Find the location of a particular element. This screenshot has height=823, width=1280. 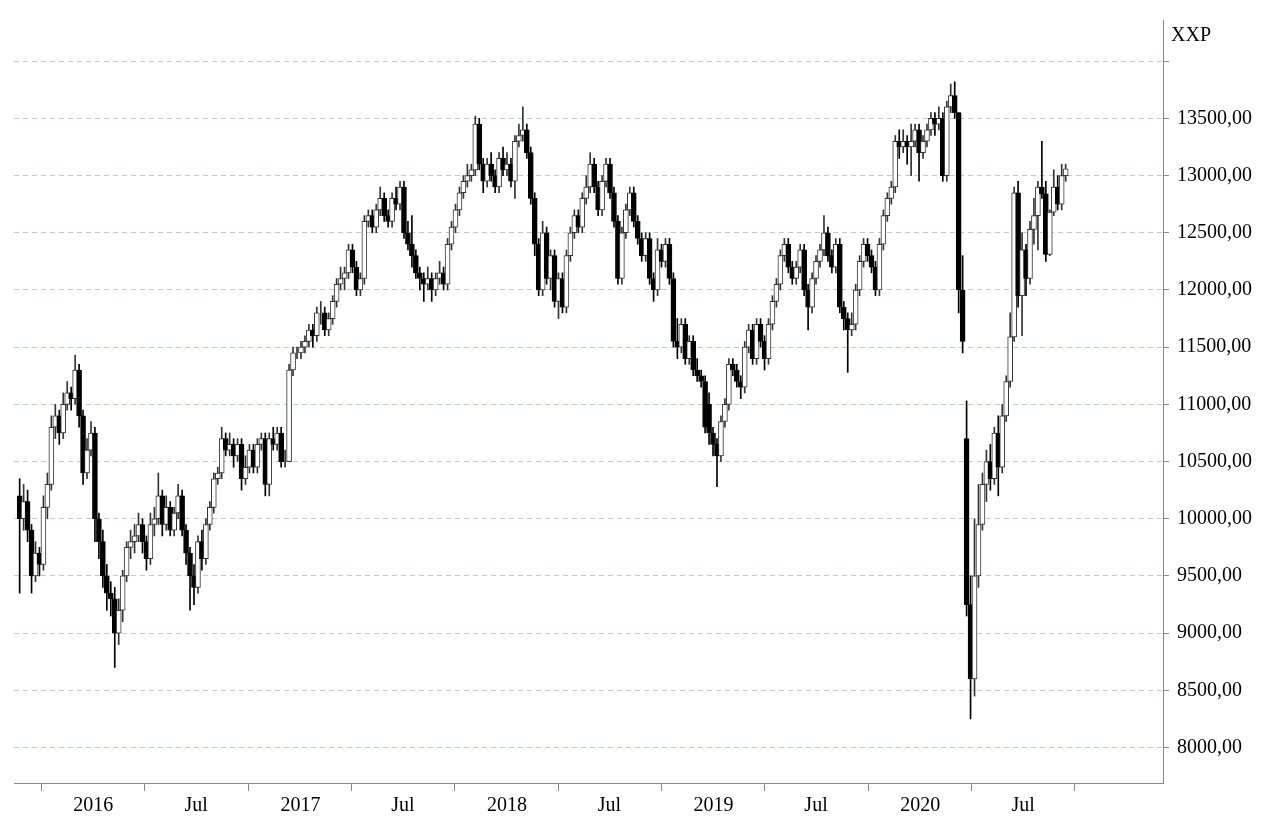

y-tick-label: 8000,00 is located at coordinates (1209, 745).